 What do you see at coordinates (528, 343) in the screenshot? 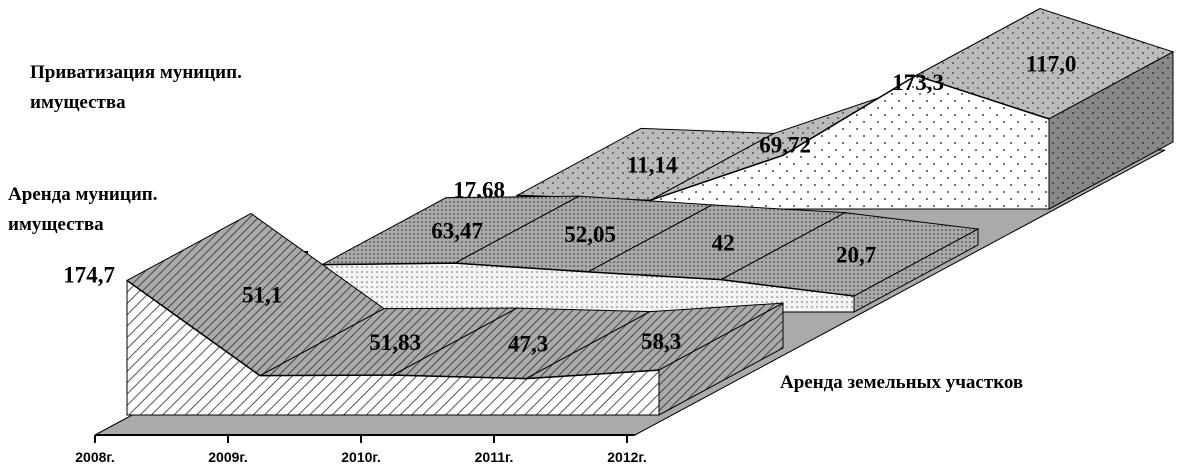
I see `value-label: 47,3` at bounding box center [528, 343].